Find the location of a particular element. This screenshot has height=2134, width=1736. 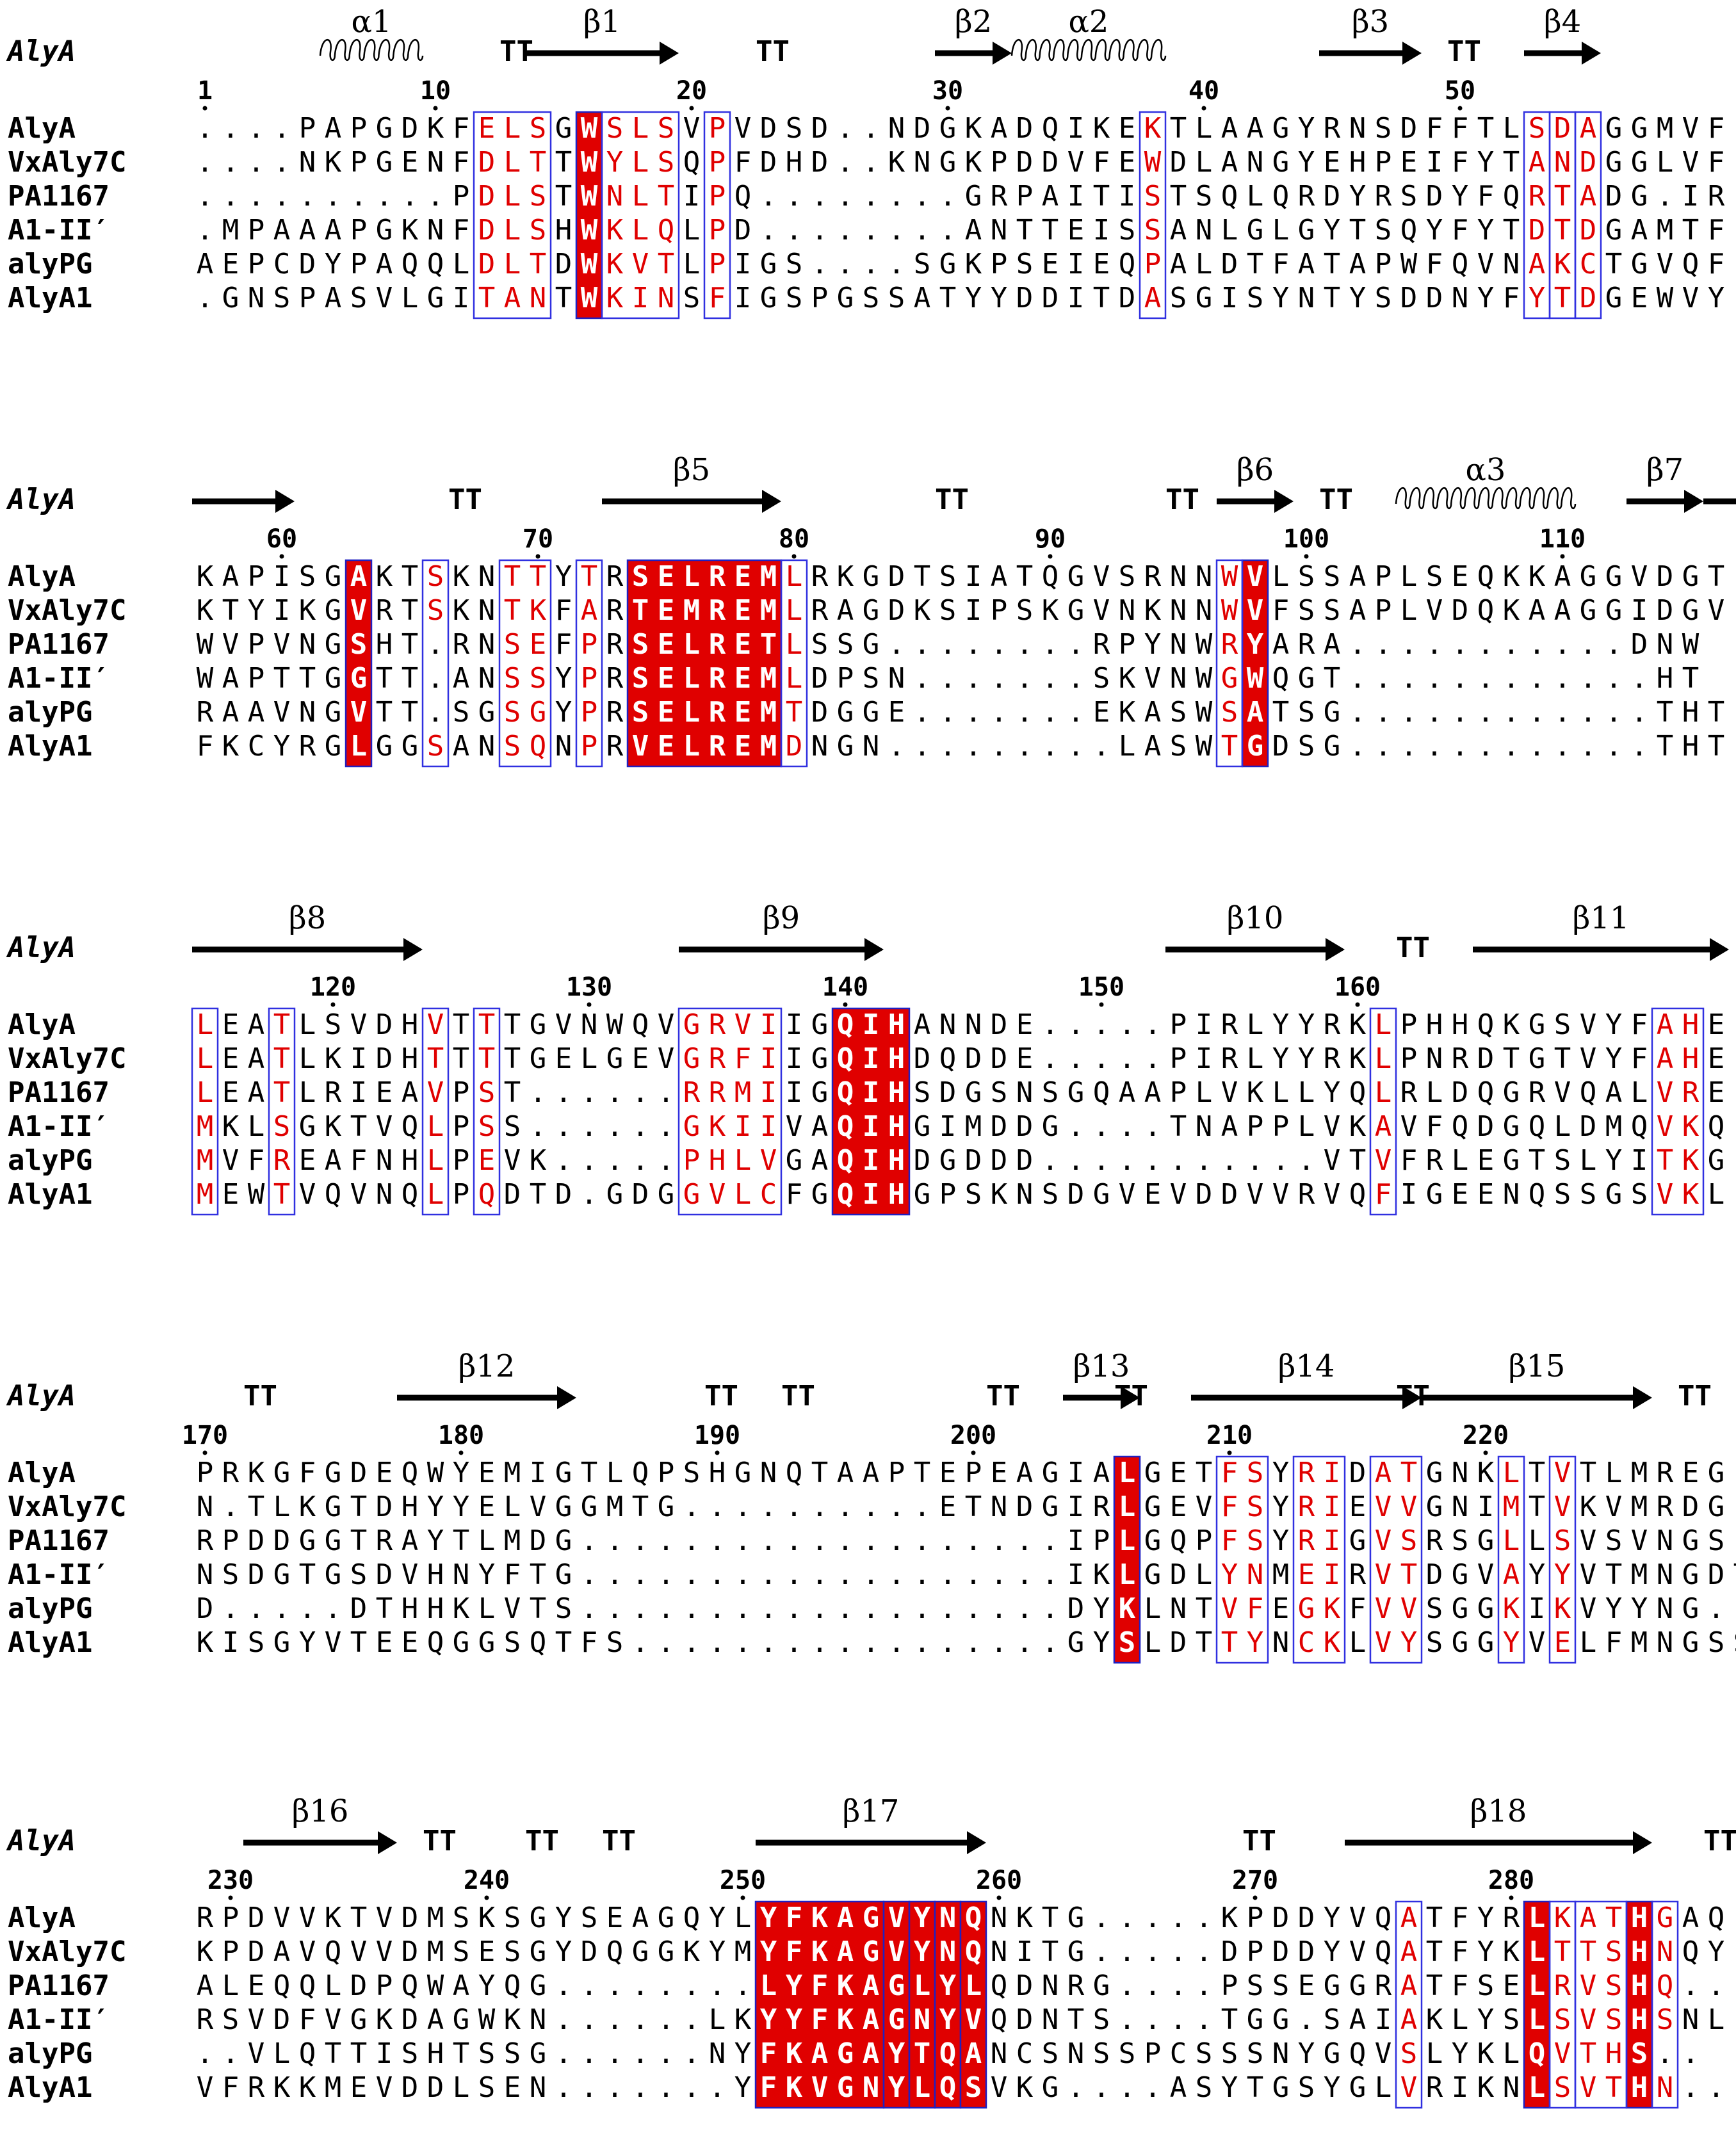

residue-number: 100 is located at coordinates (1306, 539).